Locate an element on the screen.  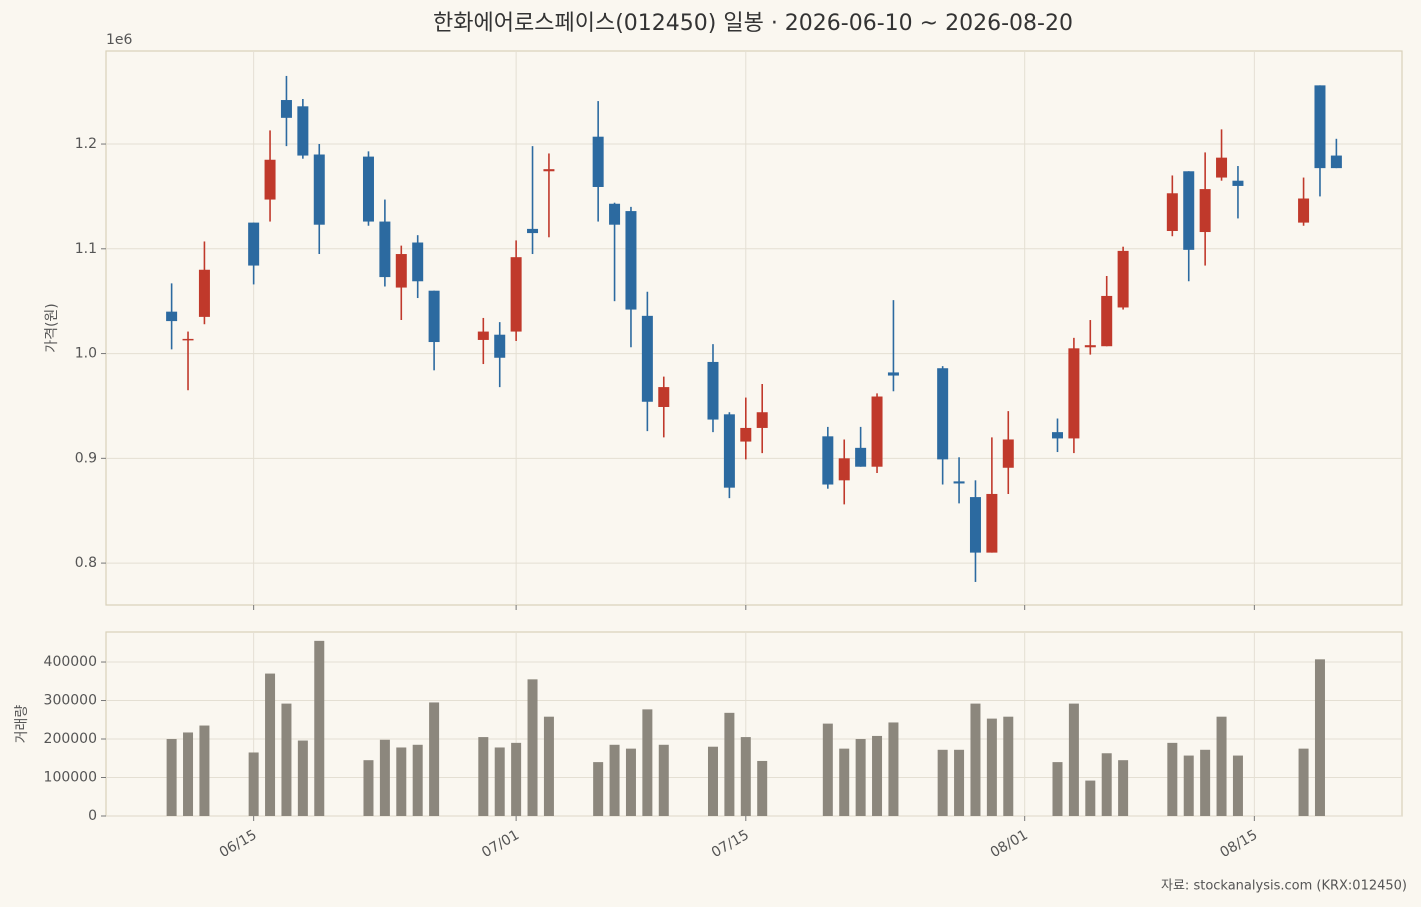
y-tick-label: 0.9 is located at coordinates (86, 458).